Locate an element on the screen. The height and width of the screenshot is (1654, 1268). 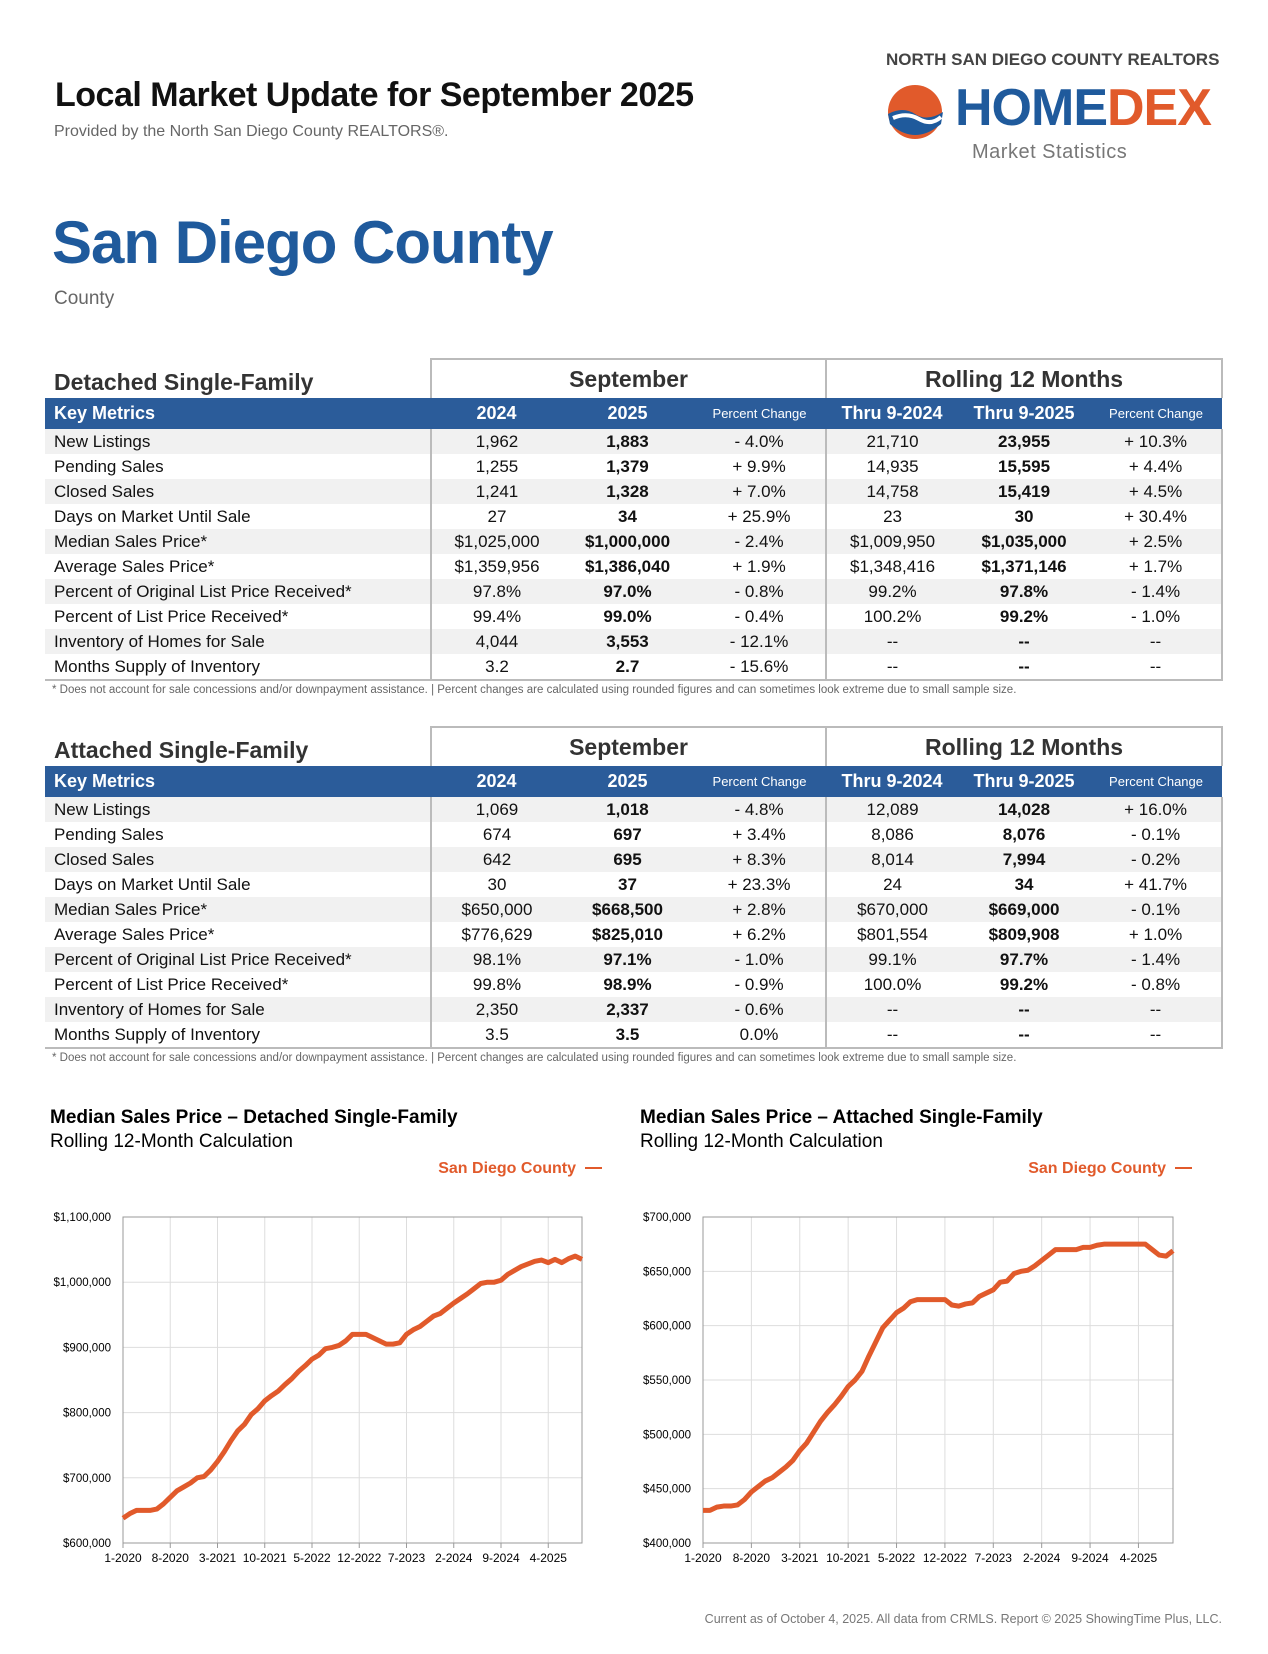
metric-value: + 23.3% is located at coordinates (759, 884).